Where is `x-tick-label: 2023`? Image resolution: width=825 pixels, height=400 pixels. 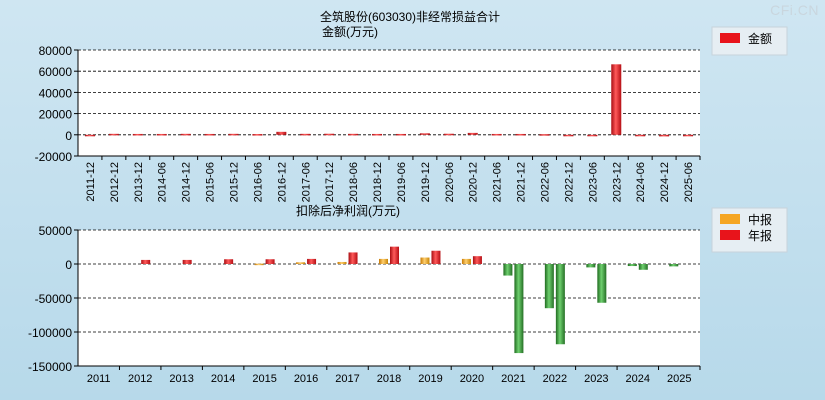
x-tick-label: 2023 is located at coordinates (596, 379).